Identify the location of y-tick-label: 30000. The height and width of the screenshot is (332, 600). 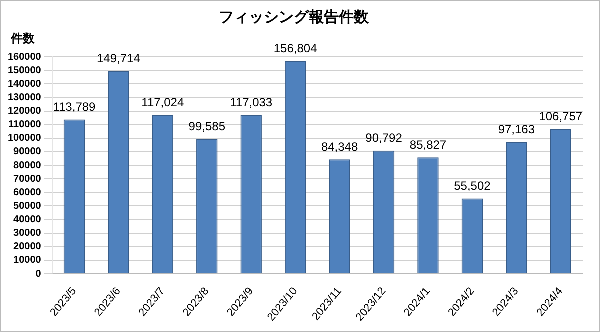
(28, 234).